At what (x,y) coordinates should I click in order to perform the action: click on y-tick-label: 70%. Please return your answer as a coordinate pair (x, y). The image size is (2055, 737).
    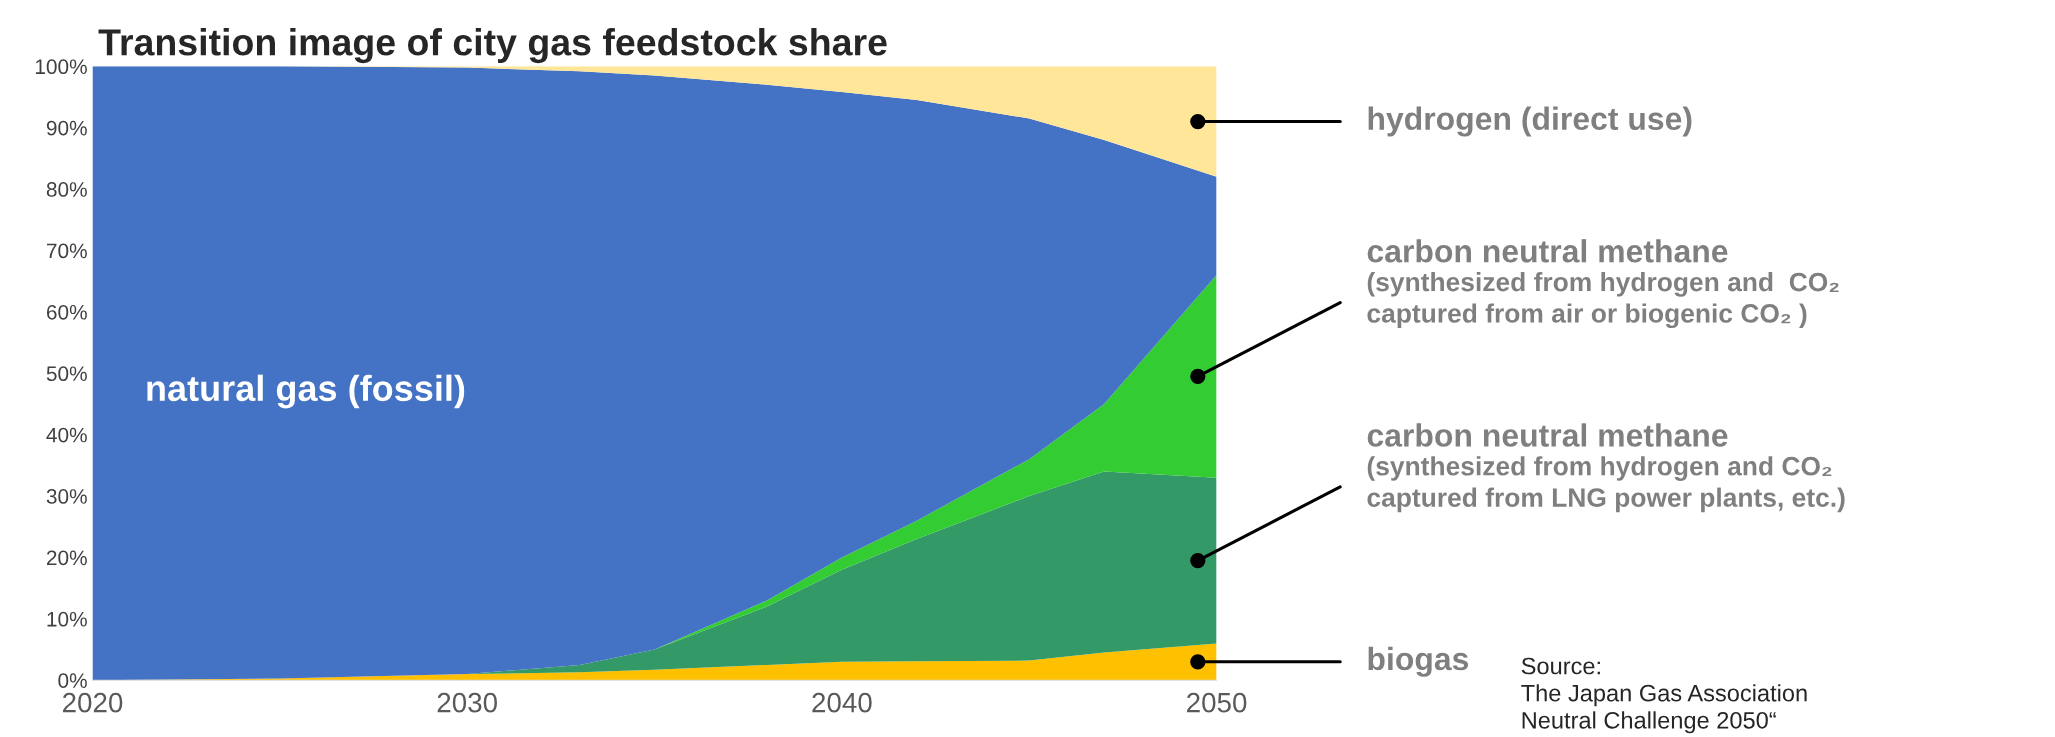
    Looking at the image, I should click on (66, 251).